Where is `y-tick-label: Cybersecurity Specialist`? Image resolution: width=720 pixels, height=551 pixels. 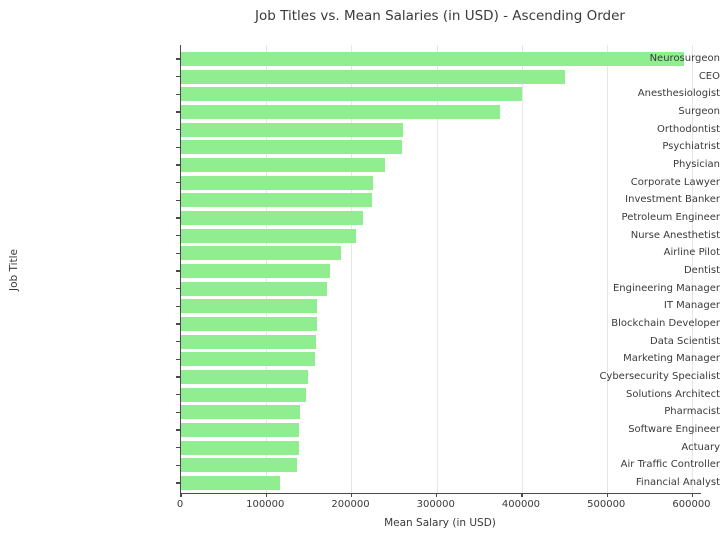 y-tick-label: Cybersecurity Specialist is located at coordinates (659, 377).